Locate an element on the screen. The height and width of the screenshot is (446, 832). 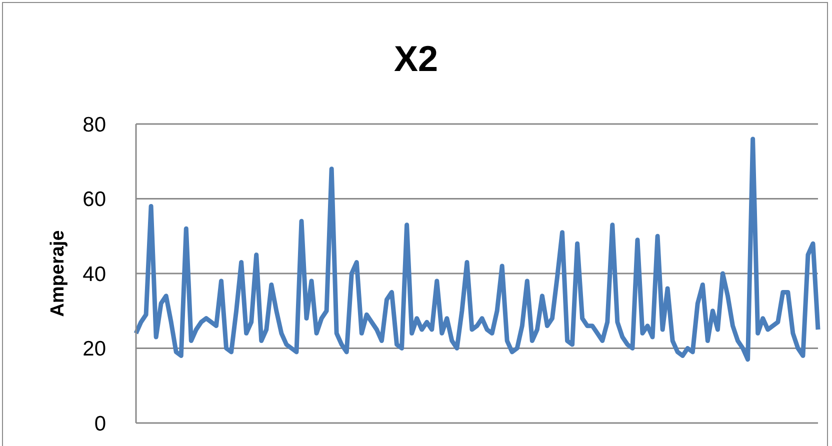
y-tick-label: 0 is located at coordinates (100, 424).